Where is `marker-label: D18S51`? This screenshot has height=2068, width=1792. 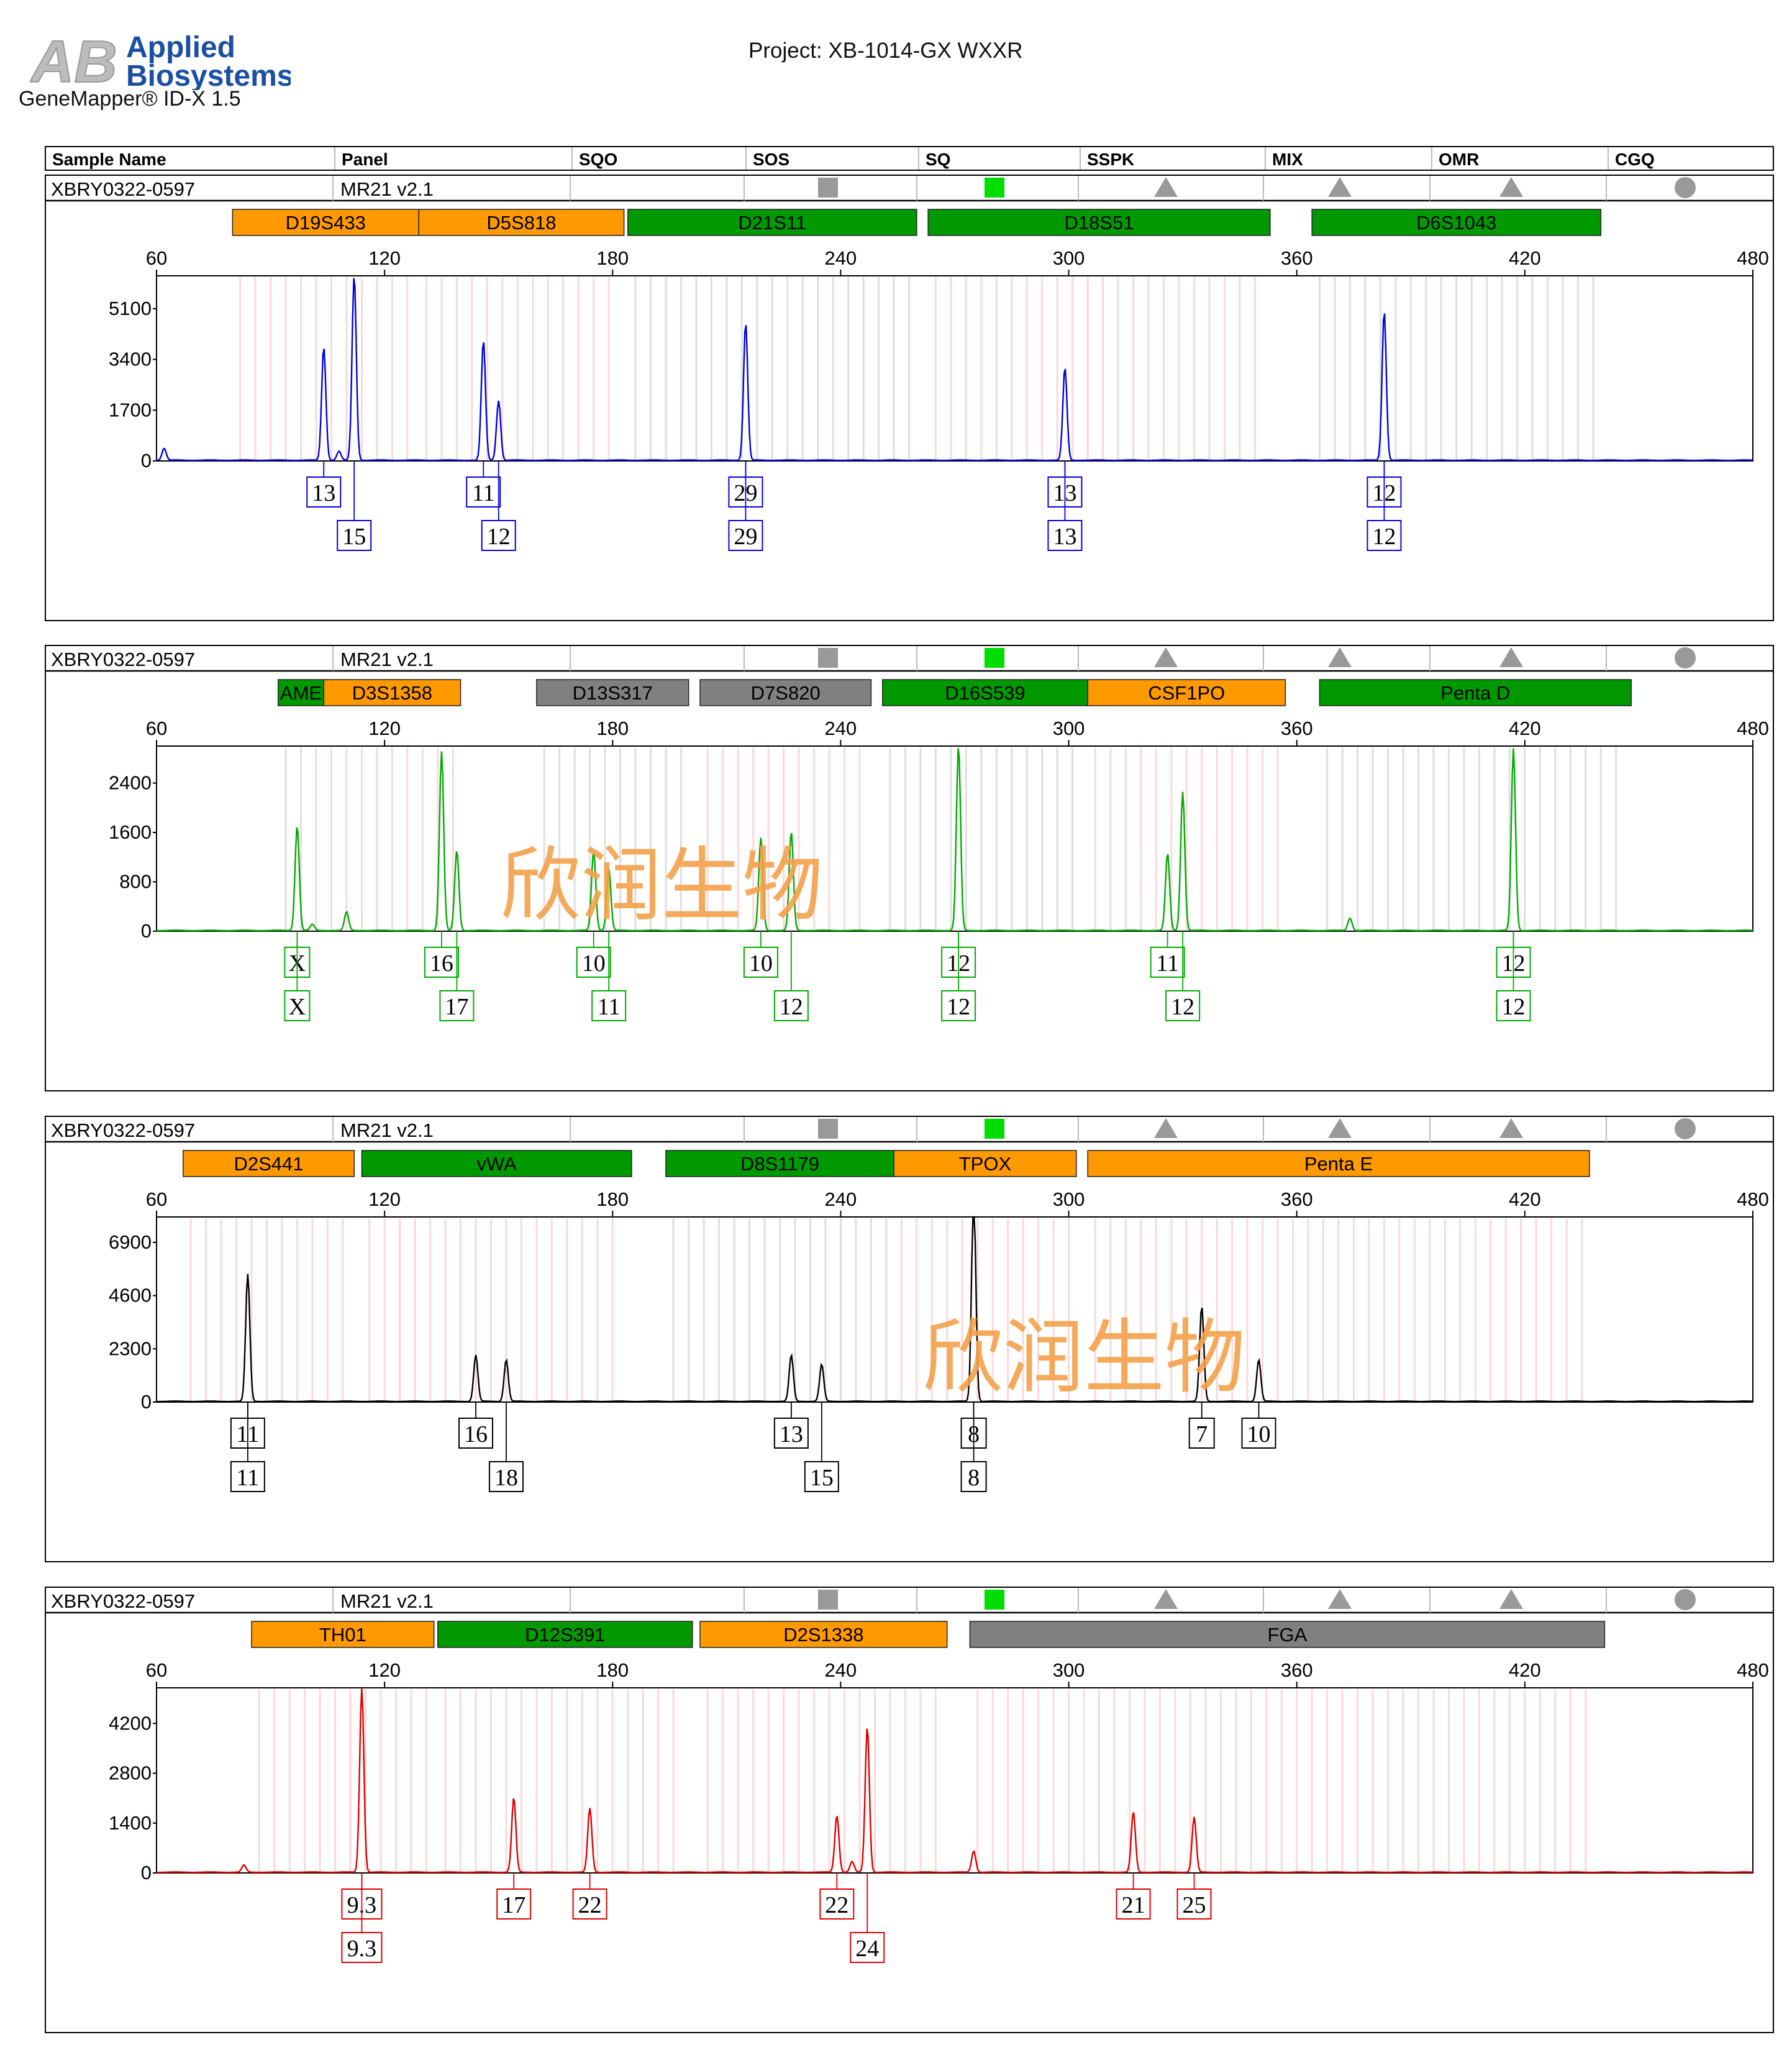 marker-label: D18S51 is located at coordinates (1099, 223).